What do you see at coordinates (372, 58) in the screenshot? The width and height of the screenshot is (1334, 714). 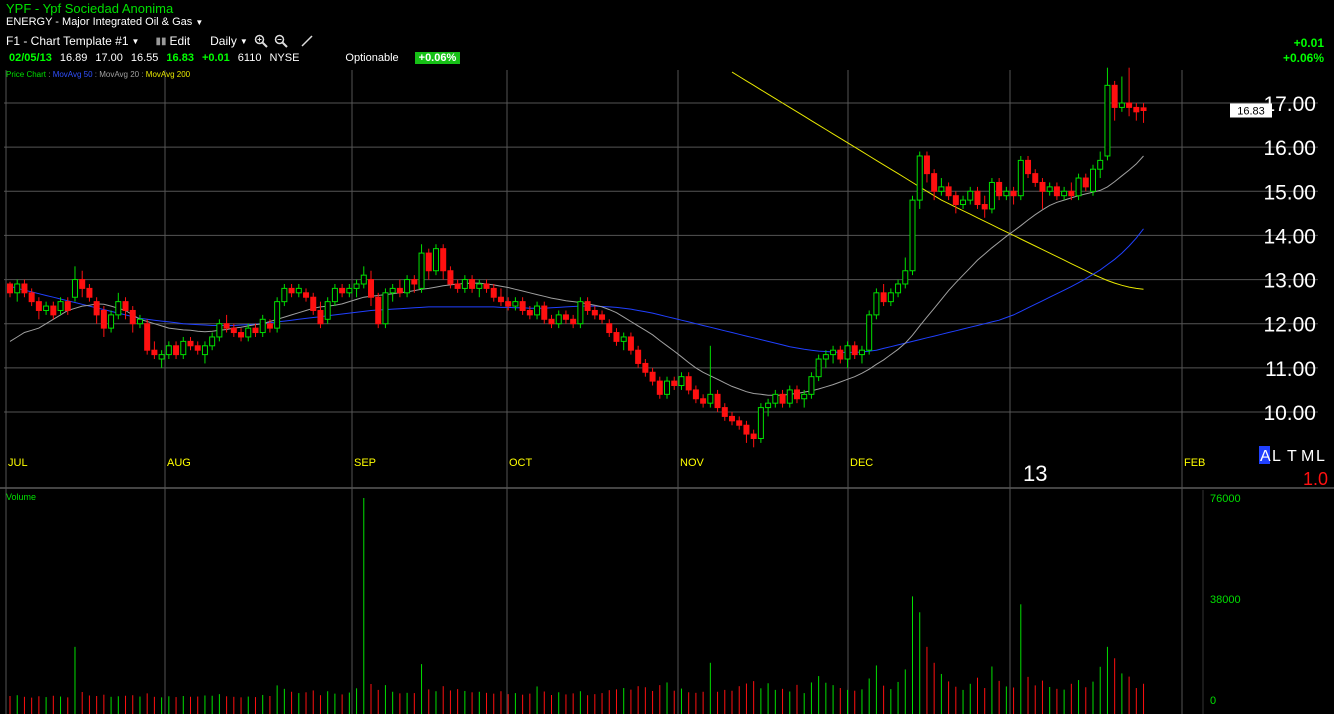 I see `optionable-label: Optionable` at bounding box center [372, 58].